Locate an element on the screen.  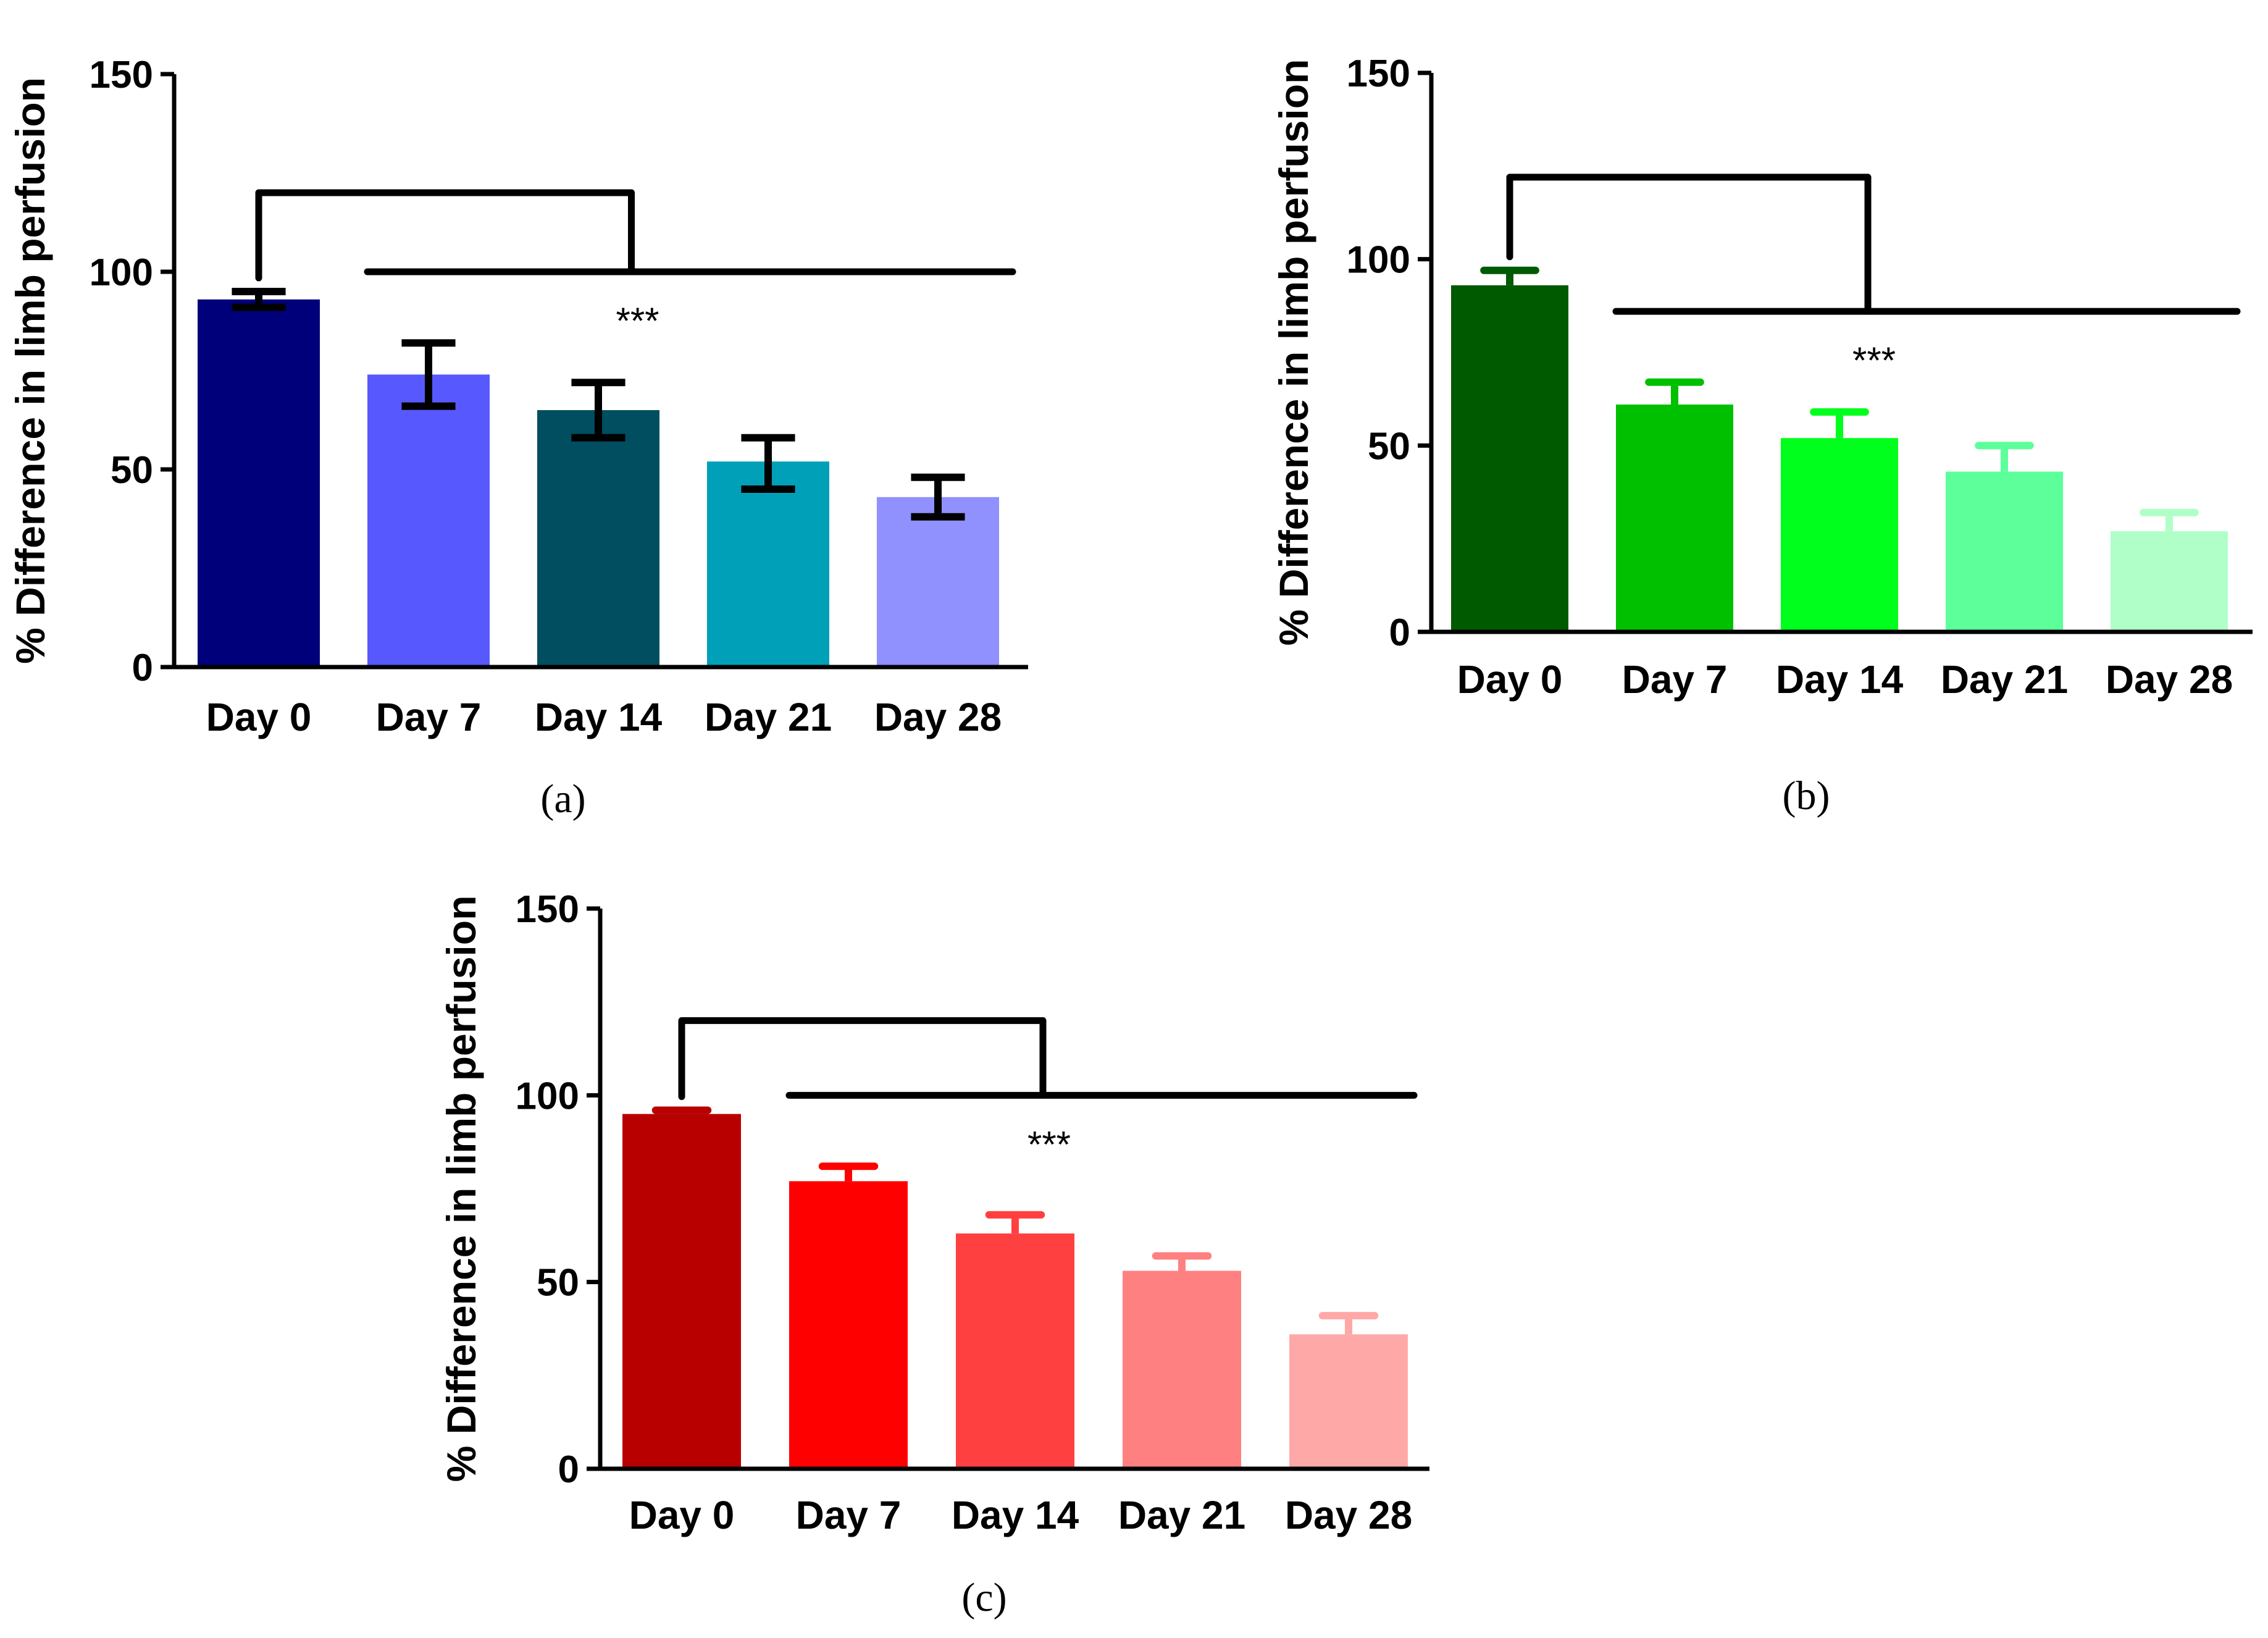
panel-label: (b) is located at coordinates (1806, 795).